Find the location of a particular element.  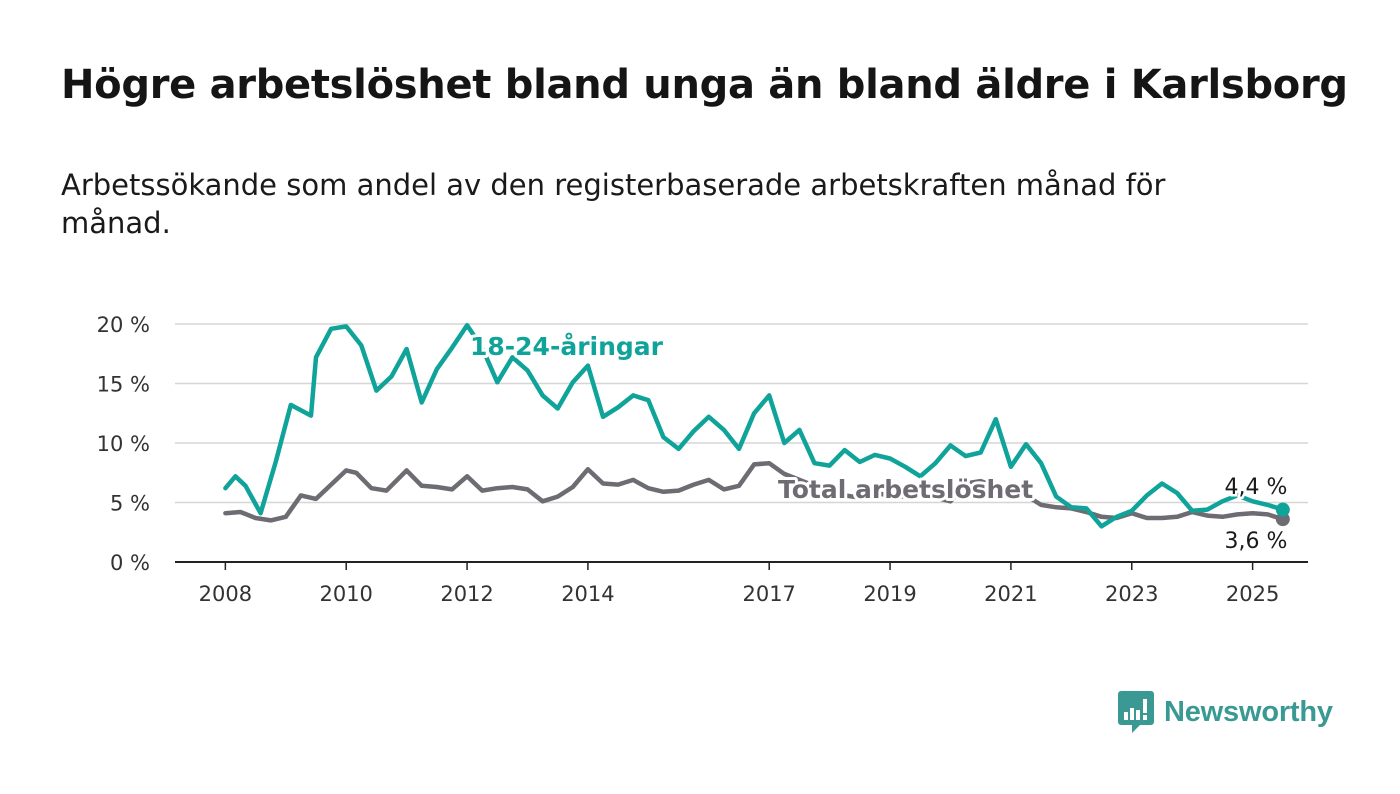

x-tick-label: 2019 is located at coordinates (889, 594).